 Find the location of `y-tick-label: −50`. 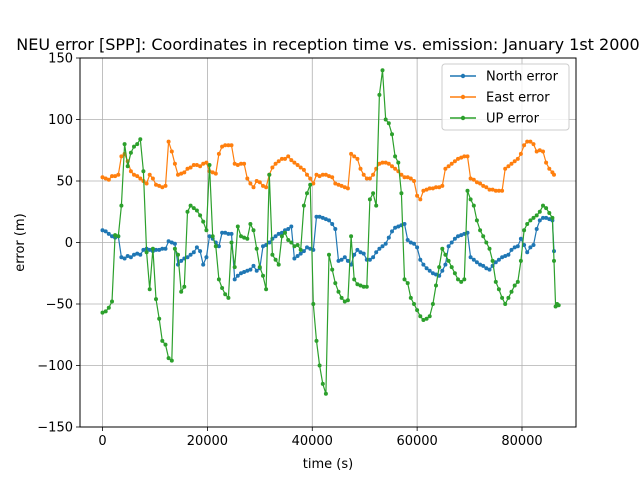

y-tick-label: −50 is located at coordinates (59, 305).